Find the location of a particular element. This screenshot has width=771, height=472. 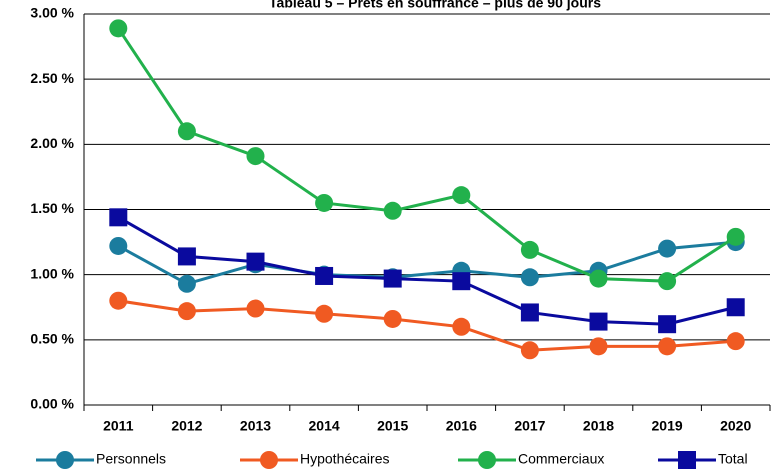

legend-label: Hypothécaires is located at coordinates (345, 459).